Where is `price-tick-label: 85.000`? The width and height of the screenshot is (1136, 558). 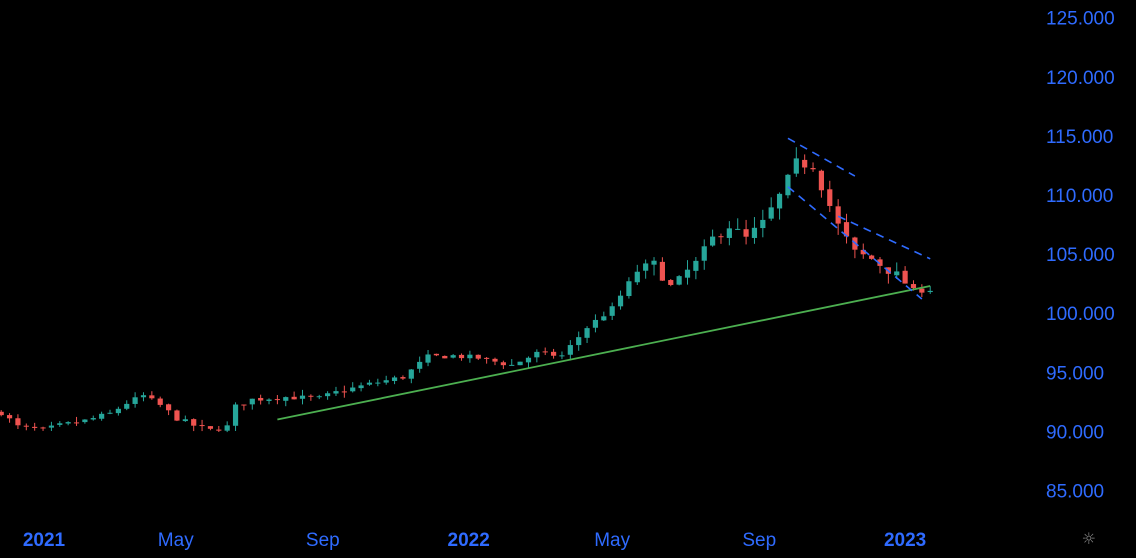
price-tick-label: 85.000 is located at coordinates (1075, 491).